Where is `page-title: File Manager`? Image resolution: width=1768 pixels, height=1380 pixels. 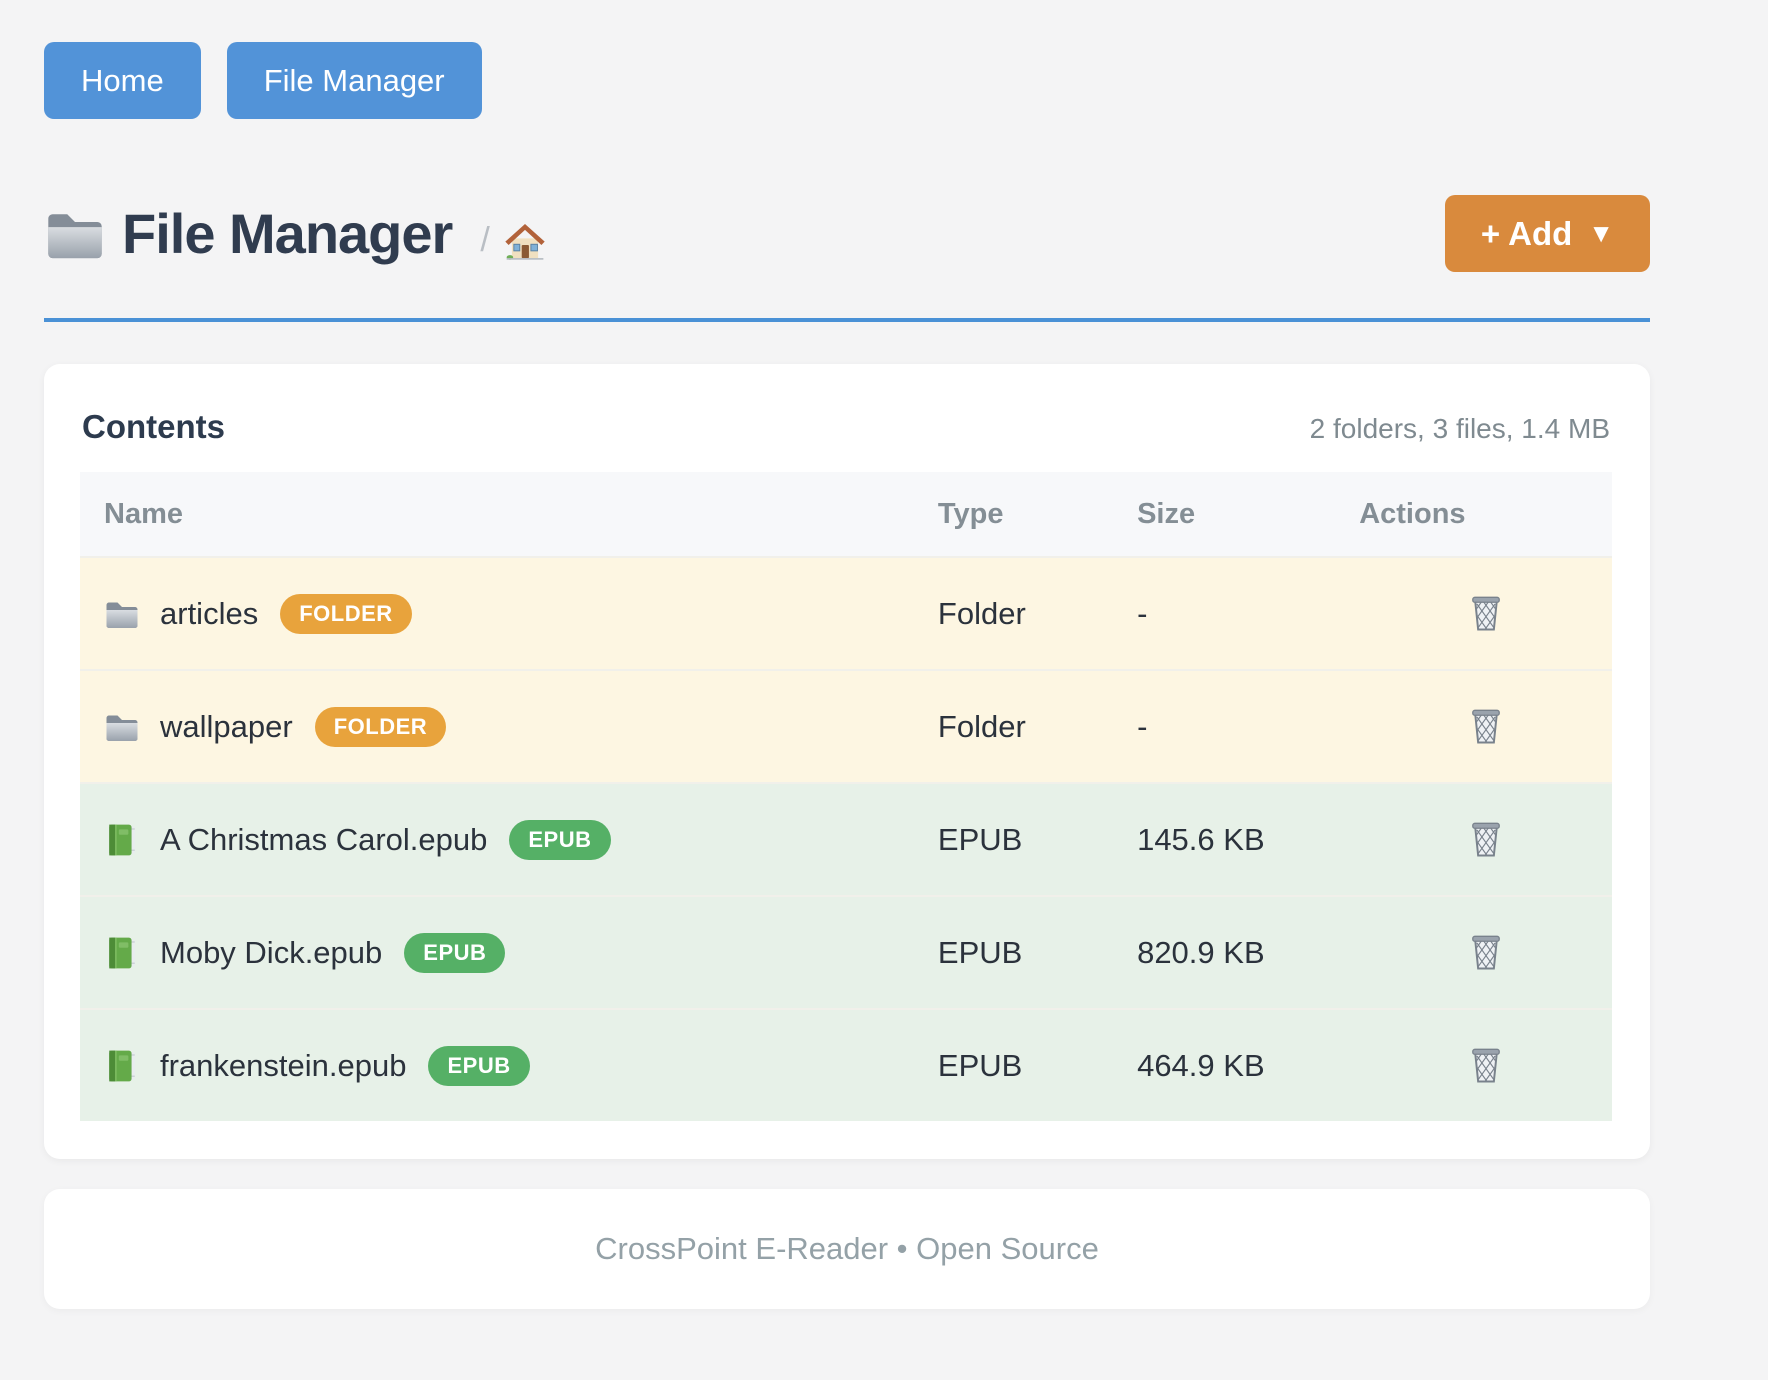
page-title: File Manager is located at coordinates (287, 233).